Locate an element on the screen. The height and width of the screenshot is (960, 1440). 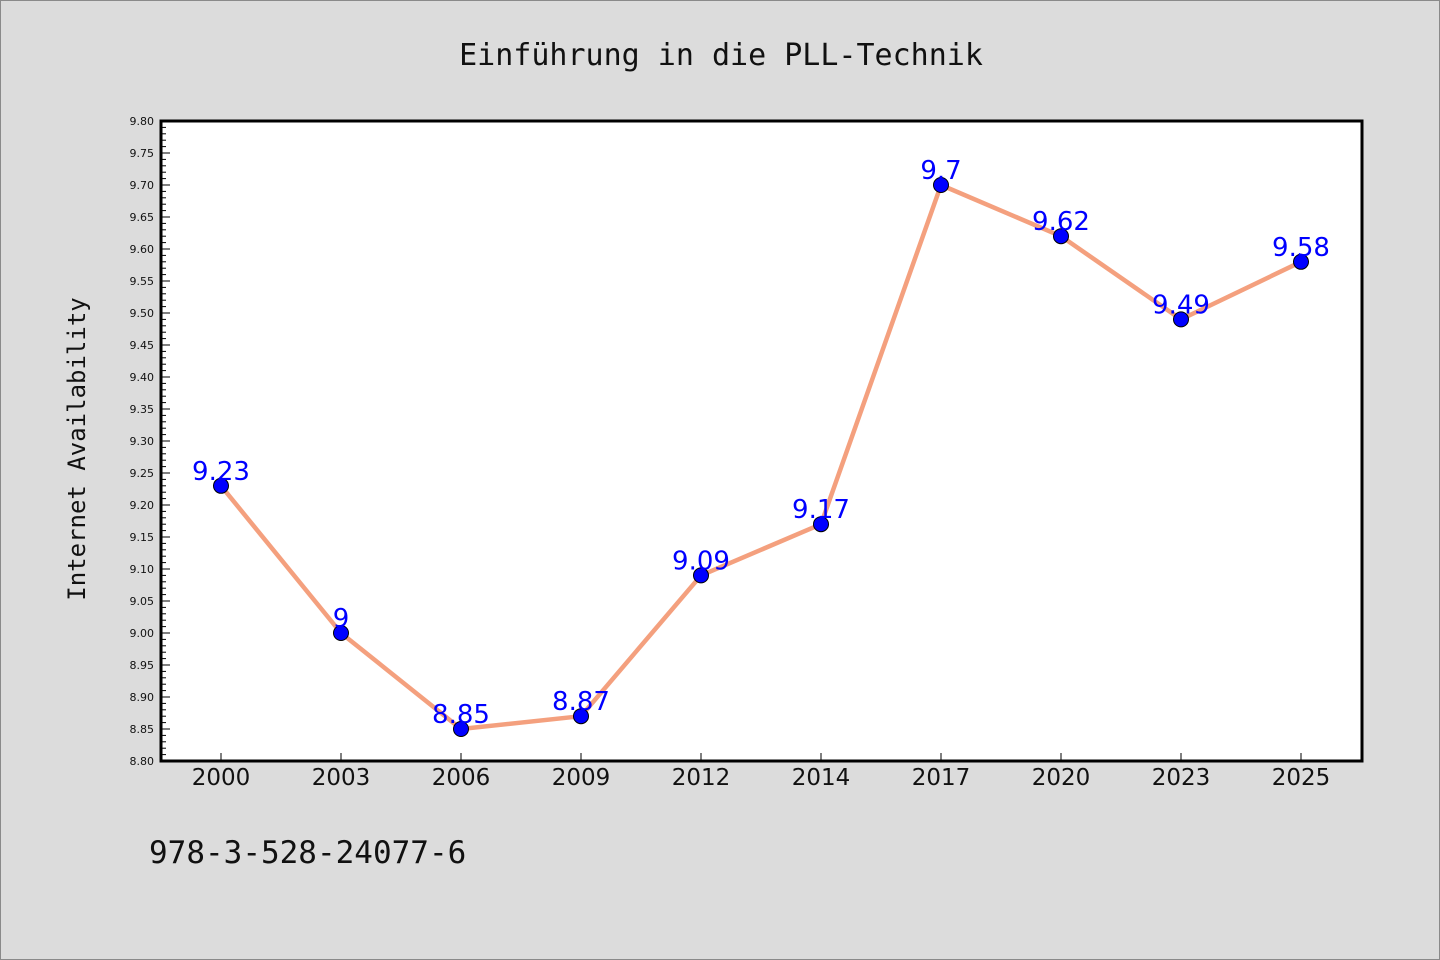
y-tick-label: 9.35 is located at coordinates (142, 409).